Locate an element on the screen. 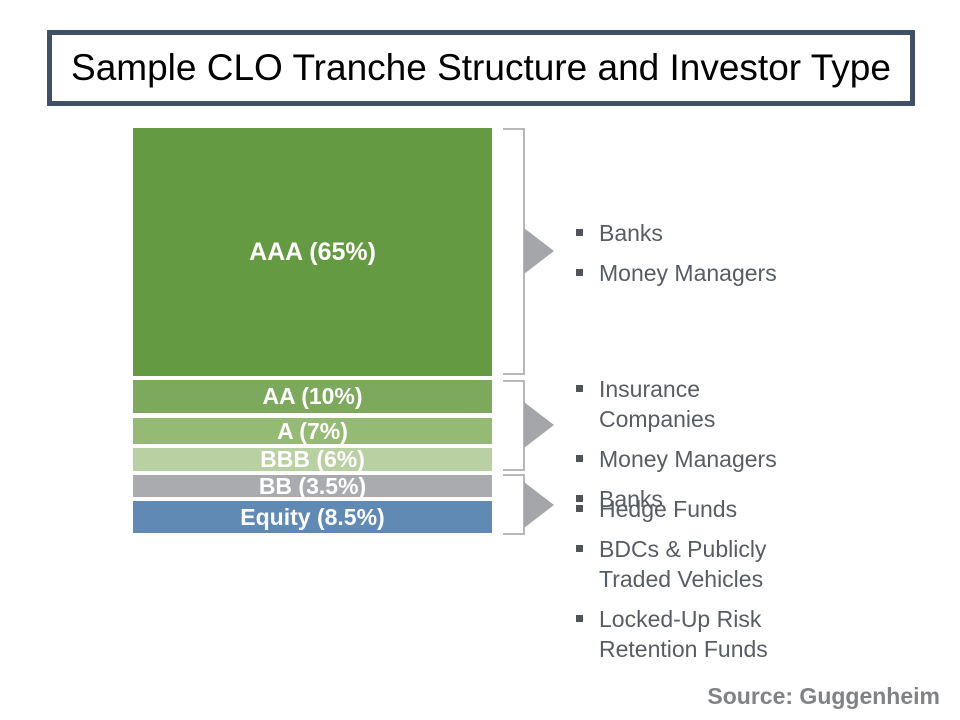  tranche-bbb-label: BBB (6%) is located at coordinates (312, 459).